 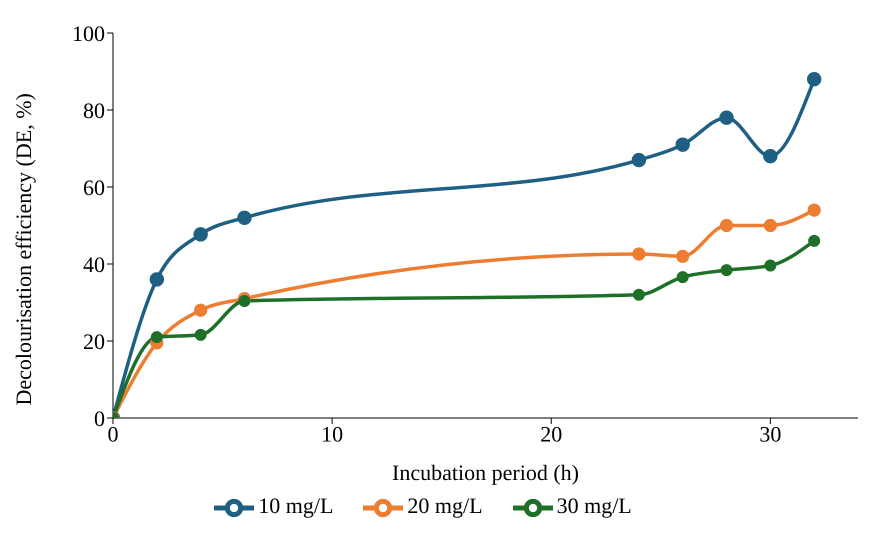 I want to click on y-axis-title: Decolourisation efficiency (DE, %), so click(x=23, y=249).